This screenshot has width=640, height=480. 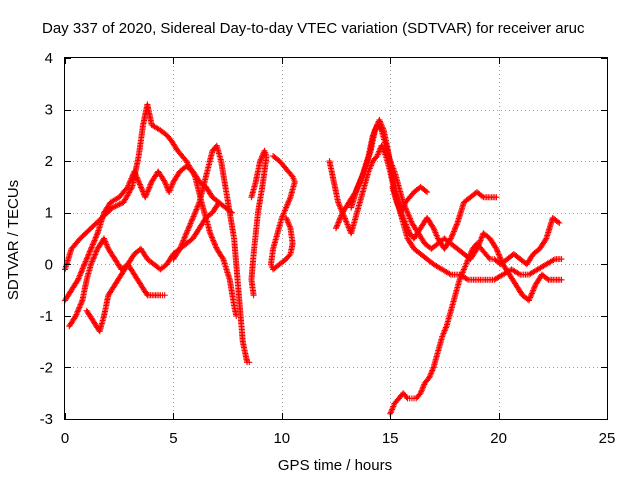 I want to click on x-tick-label: 20, so click(x=498, y=438).